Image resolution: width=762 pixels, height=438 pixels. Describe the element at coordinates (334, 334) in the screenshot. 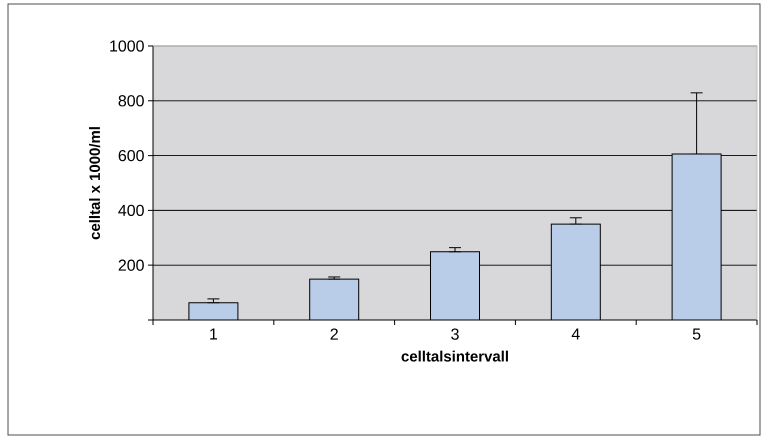

I see `x-tick-label: 2` at that location.